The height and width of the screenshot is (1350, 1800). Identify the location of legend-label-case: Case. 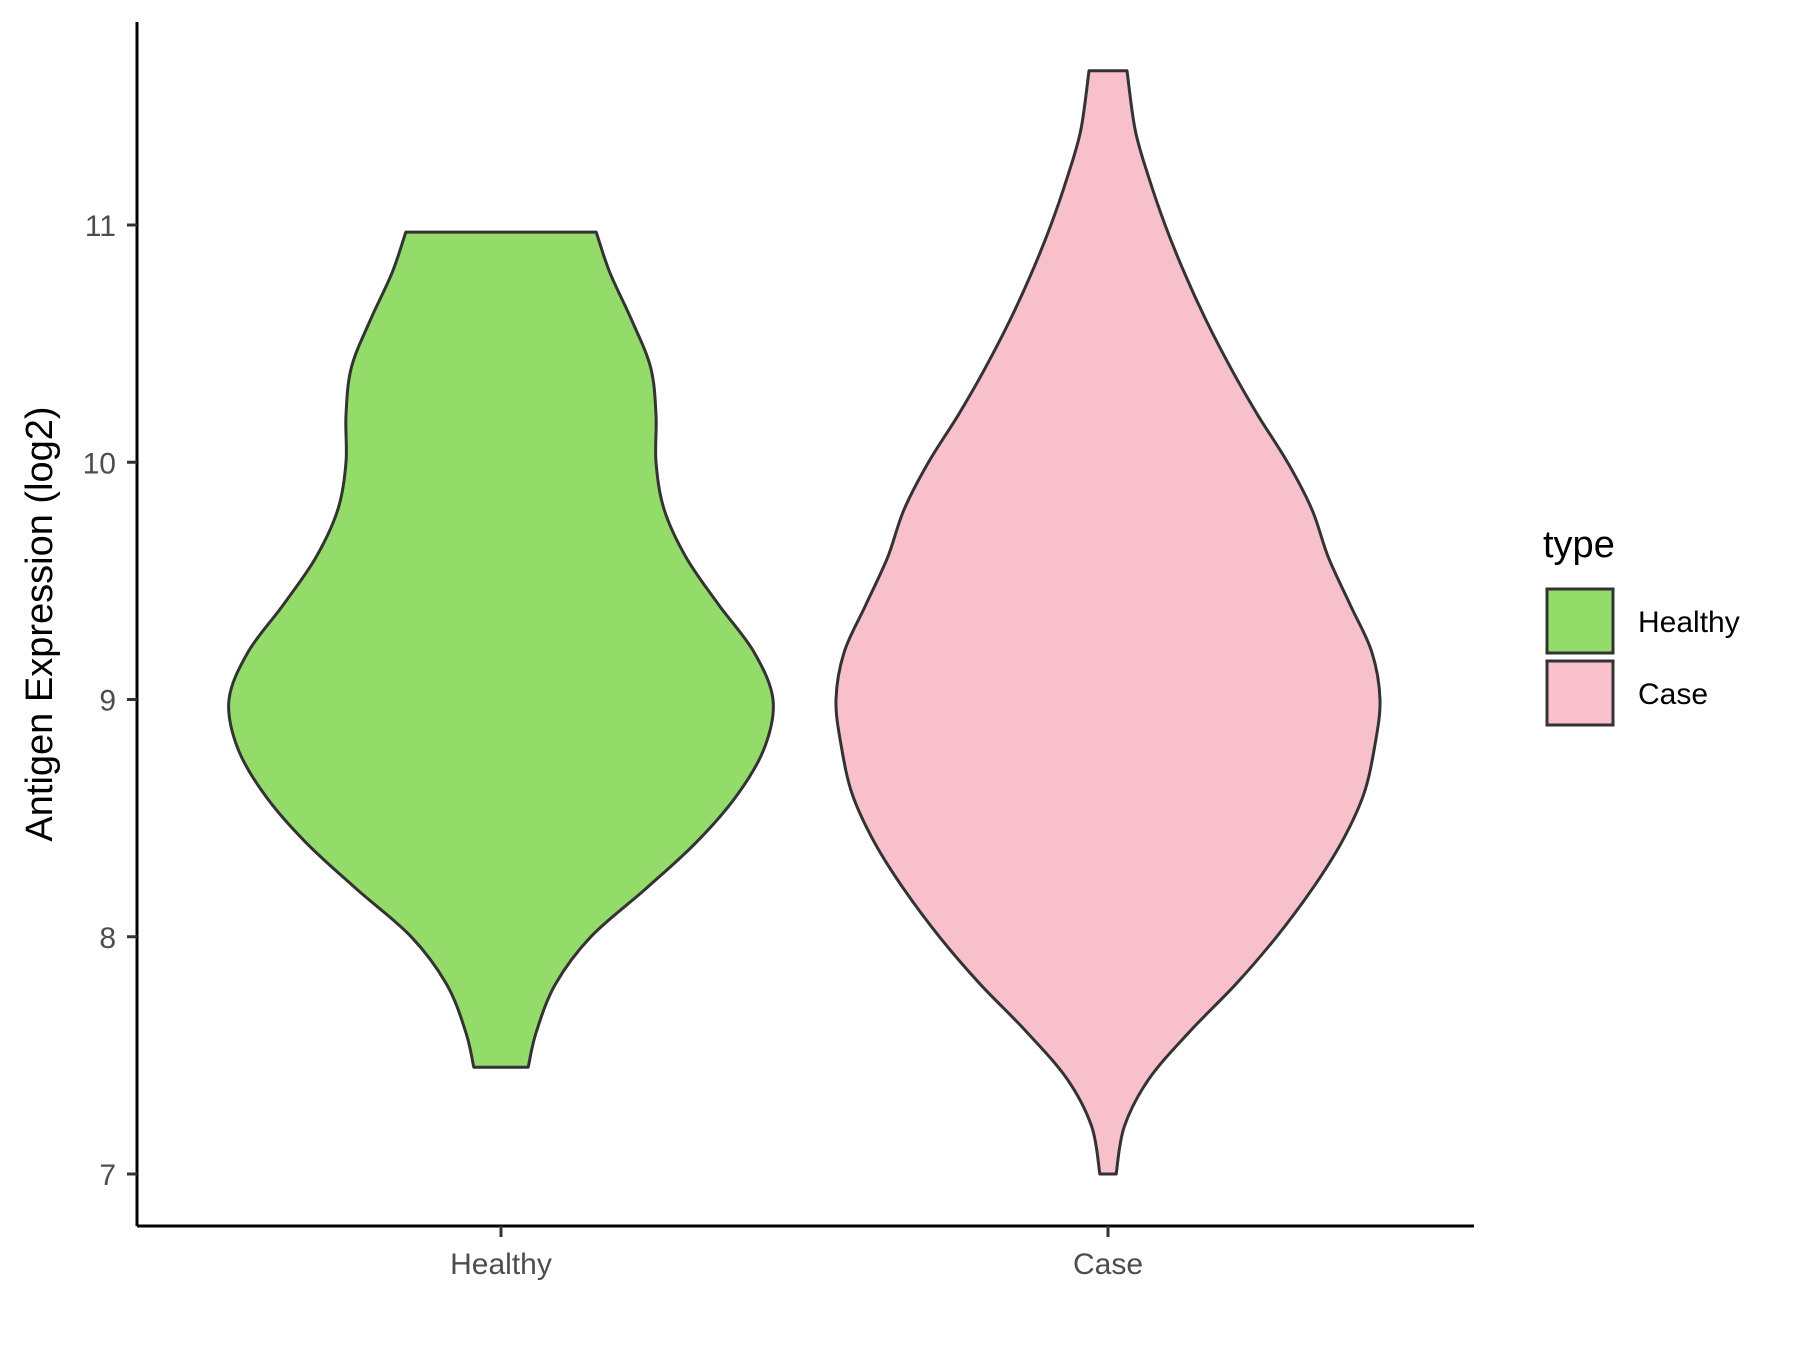
(1673, 694).